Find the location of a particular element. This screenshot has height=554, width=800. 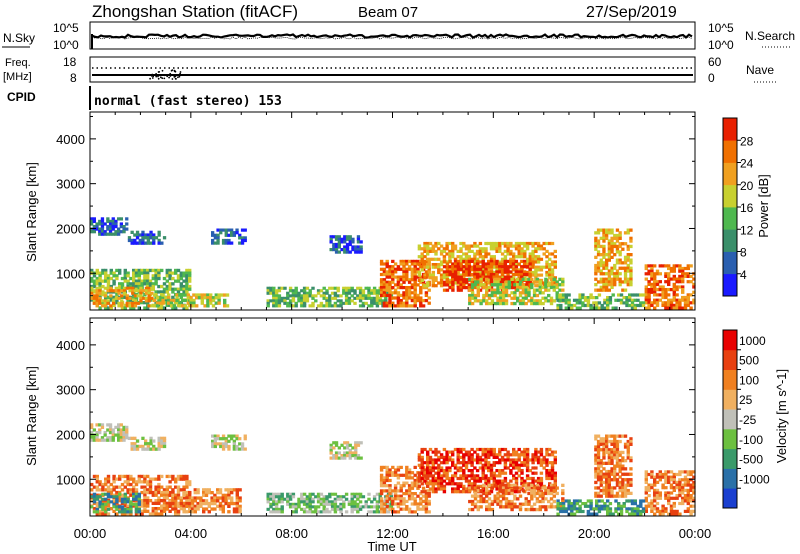

noise-tick-top-left: 10^5 is located at coordinates (66, 28).